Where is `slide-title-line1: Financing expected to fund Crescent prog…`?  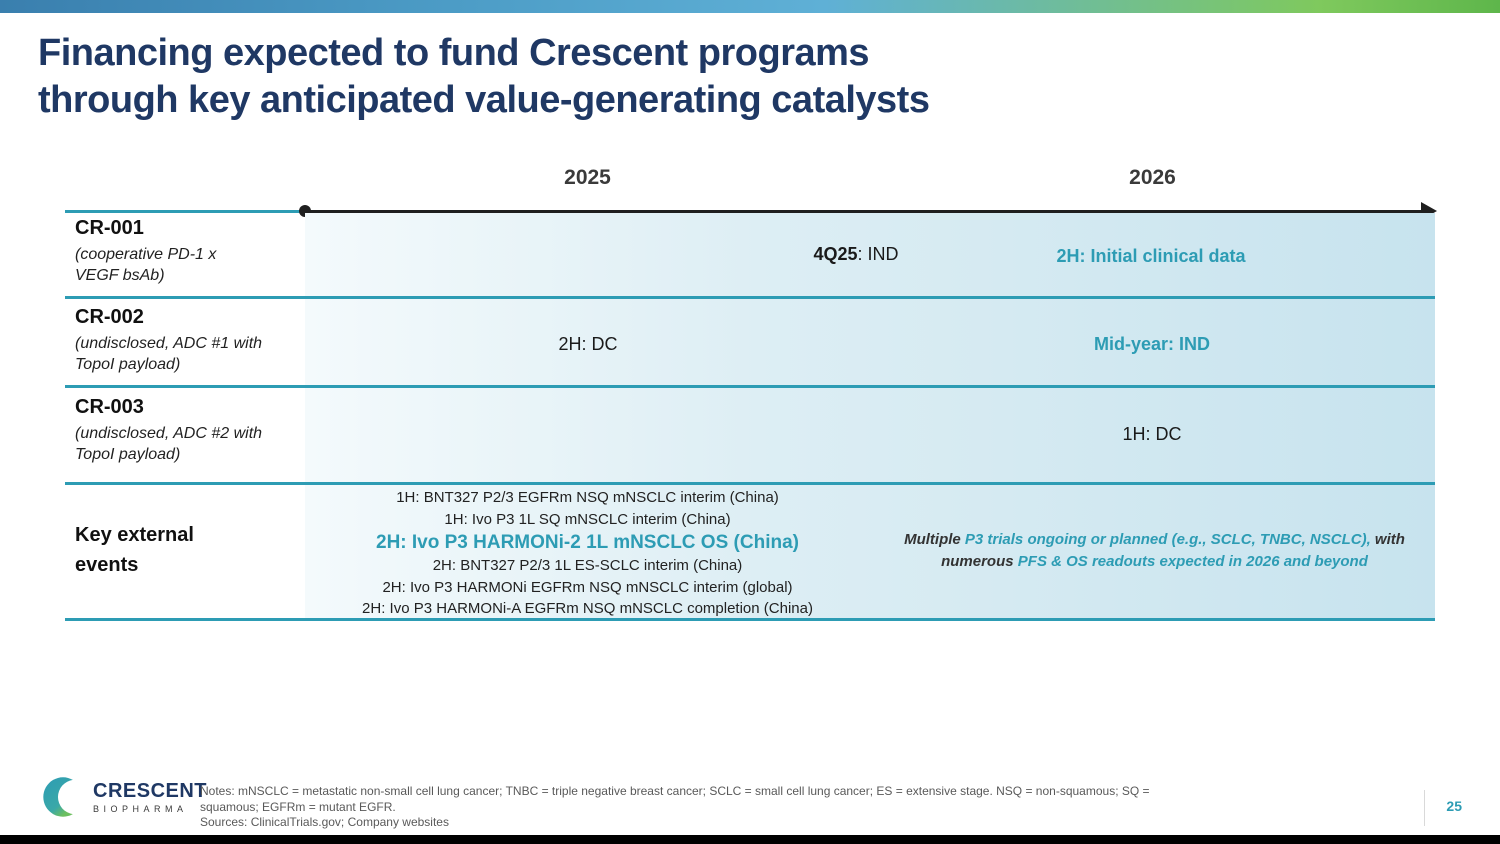 slide-title-line1: Financing expected to fund Crescent prog… is located at coordinates (454, 53).